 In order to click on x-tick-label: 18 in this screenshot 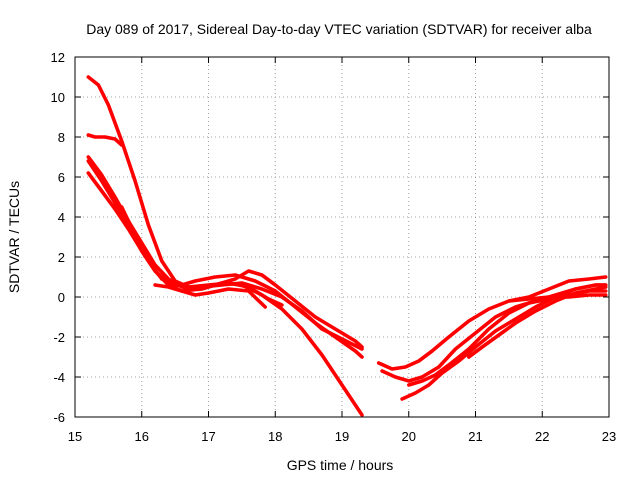, I will do `click(275, 436)`.